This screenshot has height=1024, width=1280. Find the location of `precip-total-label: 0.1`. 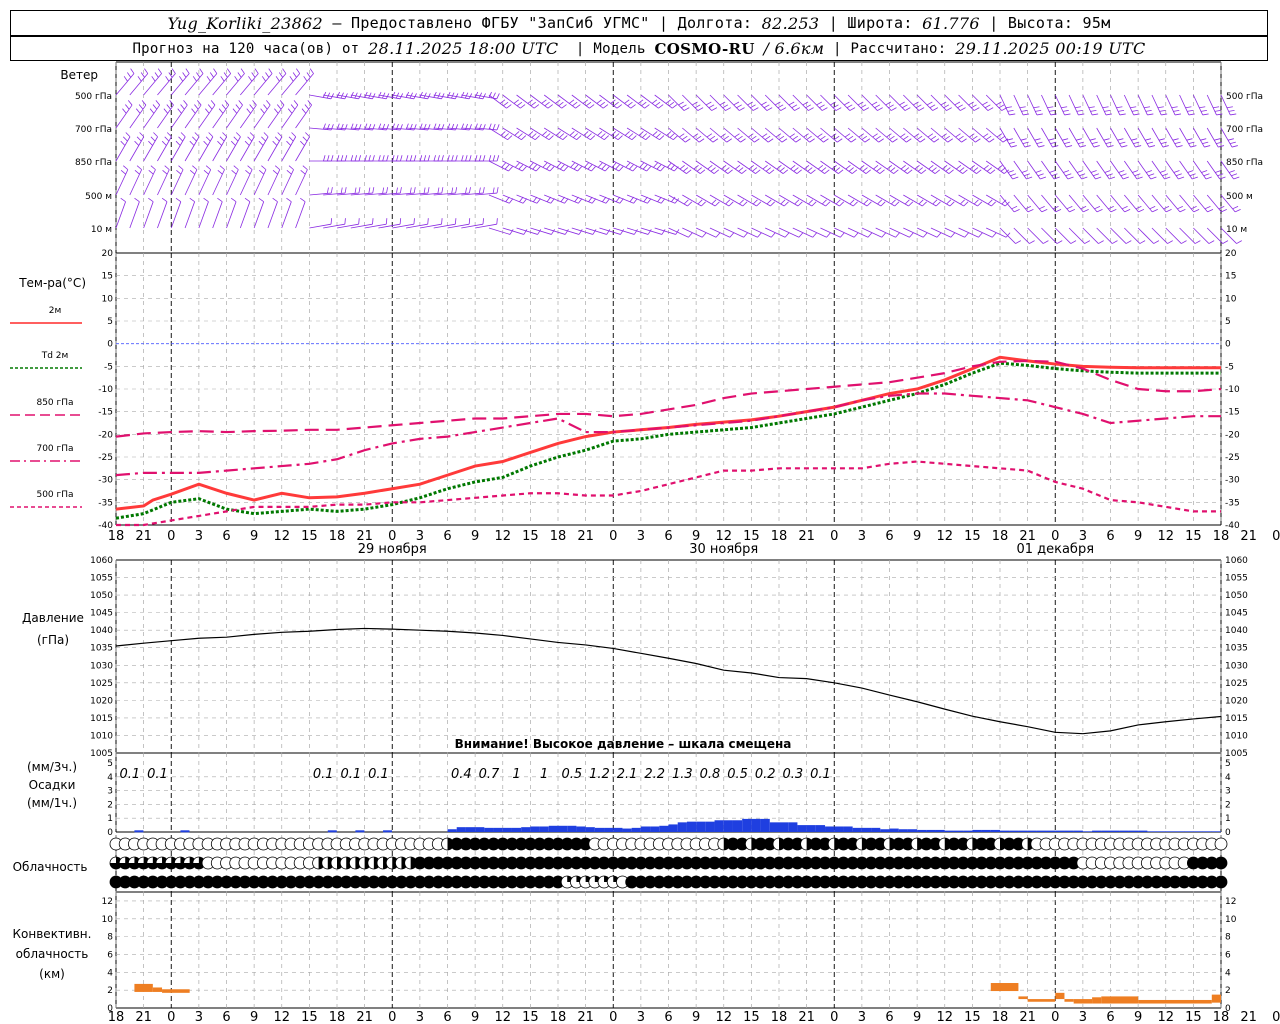

precip-total-label: 0.1 is located at coordinates (157, 774).